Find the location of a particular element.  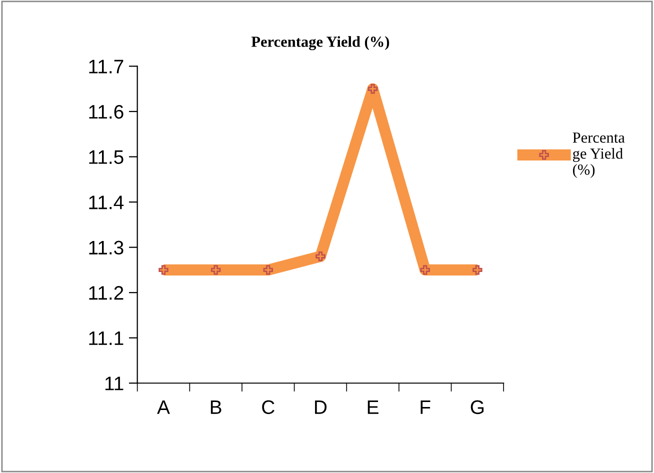

x-tick-label: A is located at coordinates (163, 407).